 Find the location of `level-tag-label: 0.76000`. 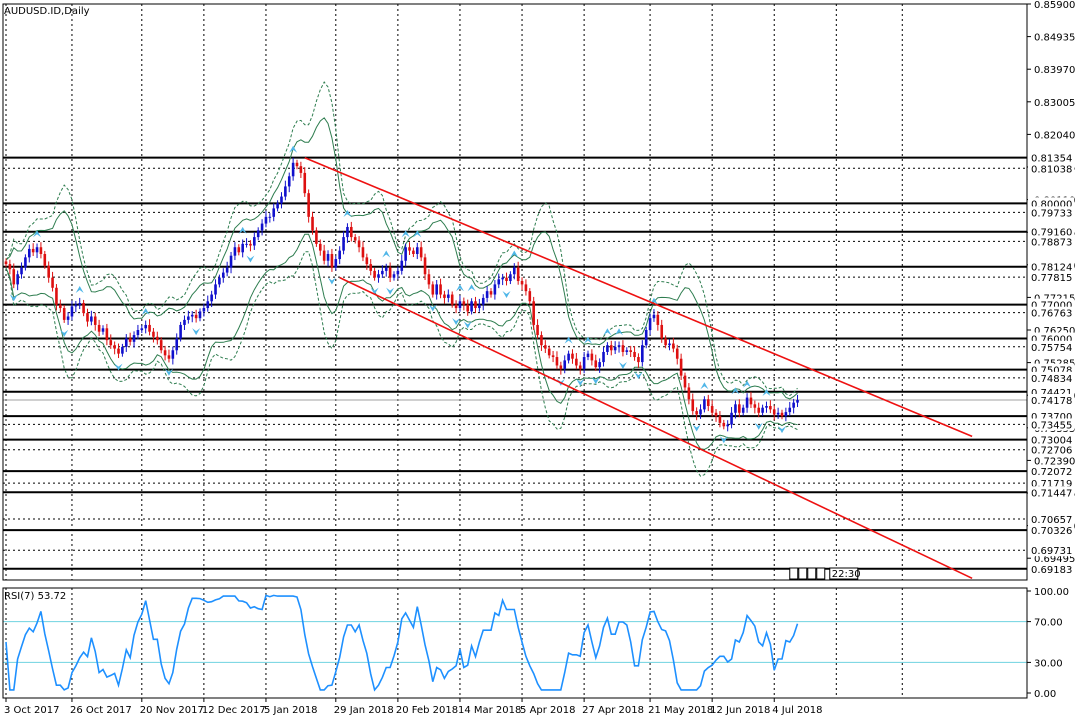

level-tag-label: 0.76000 is located at coordinates (1051, 339).